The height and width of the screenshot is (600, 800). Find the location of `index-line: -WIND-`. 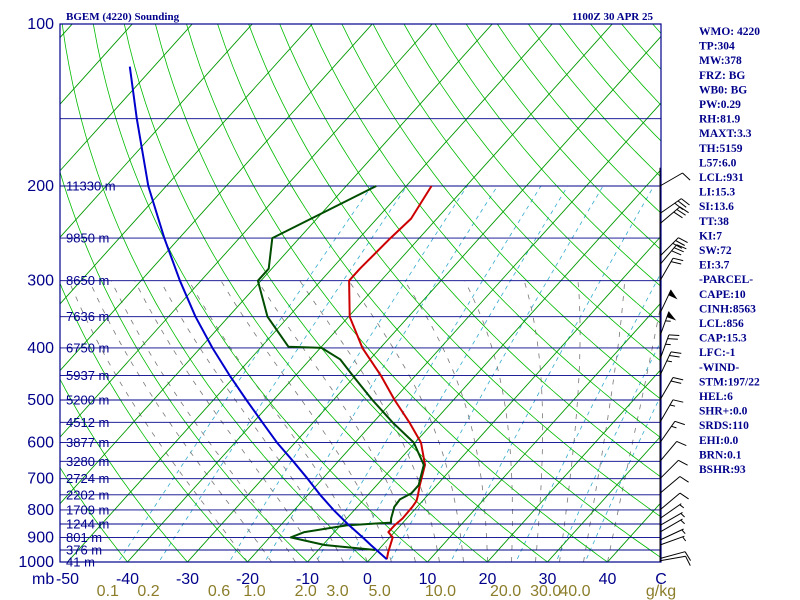

index-line: -WIND- is located at coordinates (719, 368).